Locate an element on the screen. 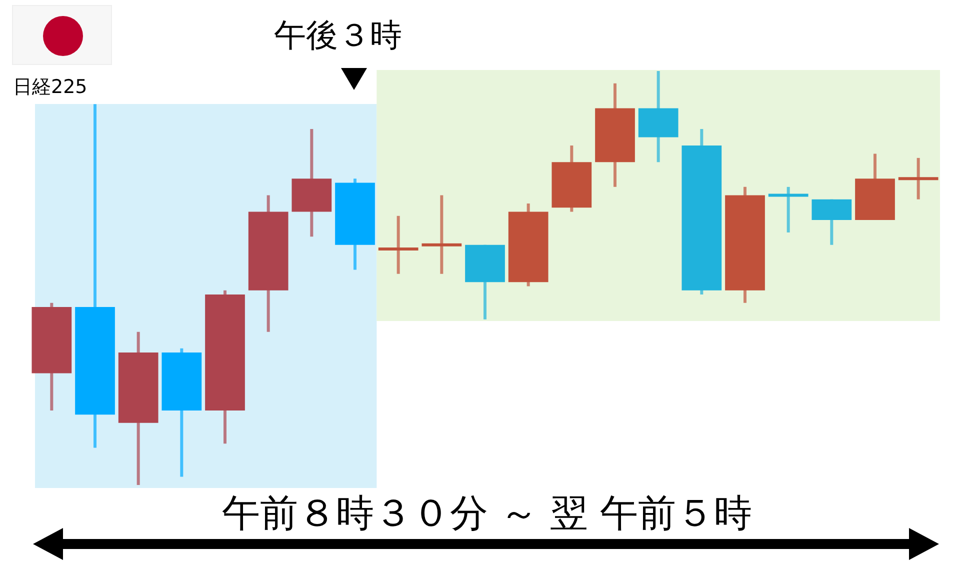 Image resolution: width=960 pixels, height=567 pixels. annotation: 日経225 is located at coordinates (50, 87).